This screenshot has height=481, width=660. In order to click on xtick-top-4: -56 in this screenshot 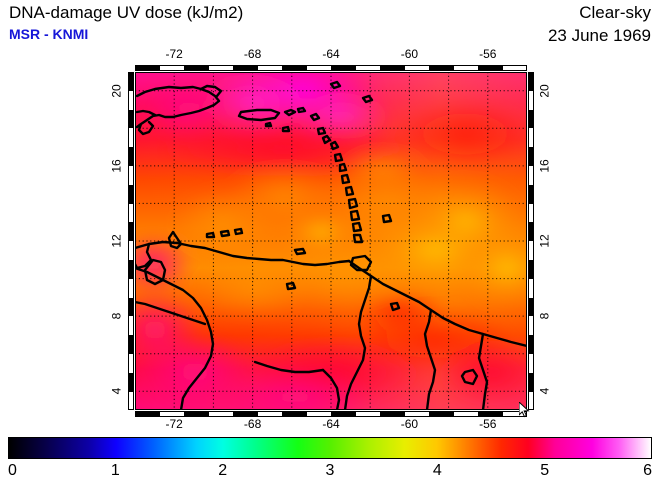, I will do `click(488, 54)`.